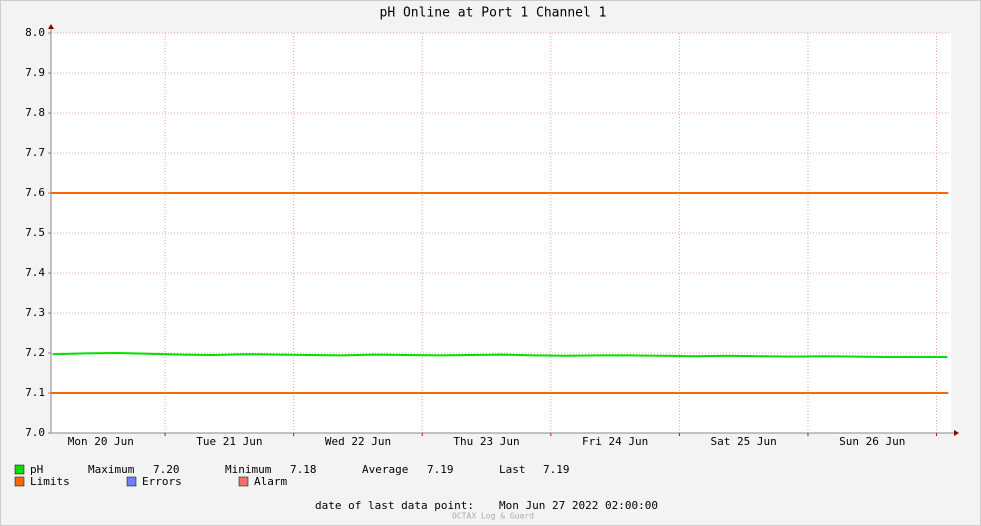 This screenshot has height=526, width=981. I want to click on y-tick-label: 7.6, so click(35, 192).